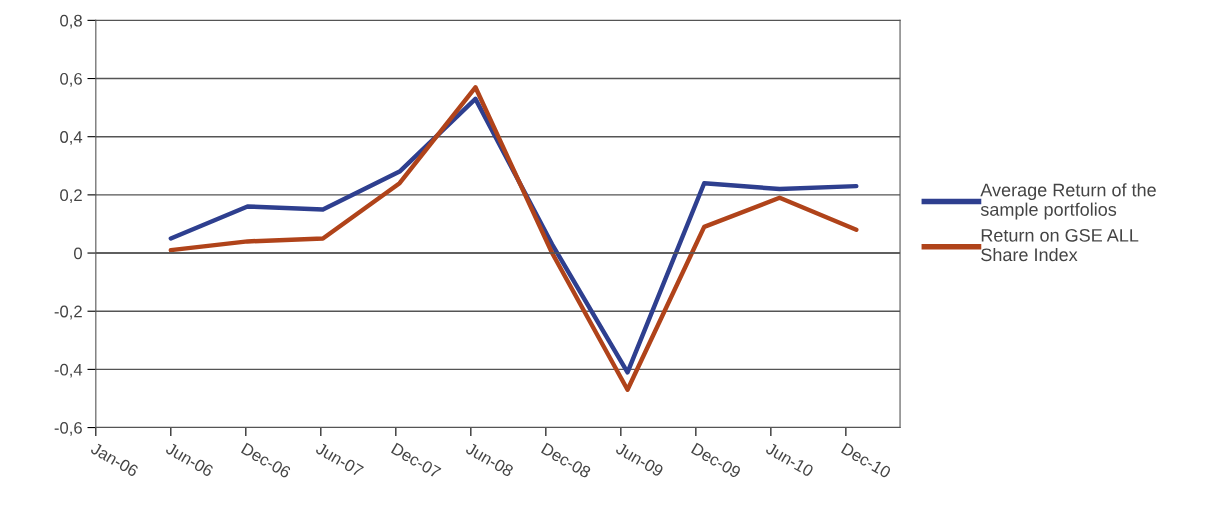 The image size is (1213, 509). Describe the element at coordinates (68, 428) in the screenshot. I see `y-tick-label: -0,6` at that location.